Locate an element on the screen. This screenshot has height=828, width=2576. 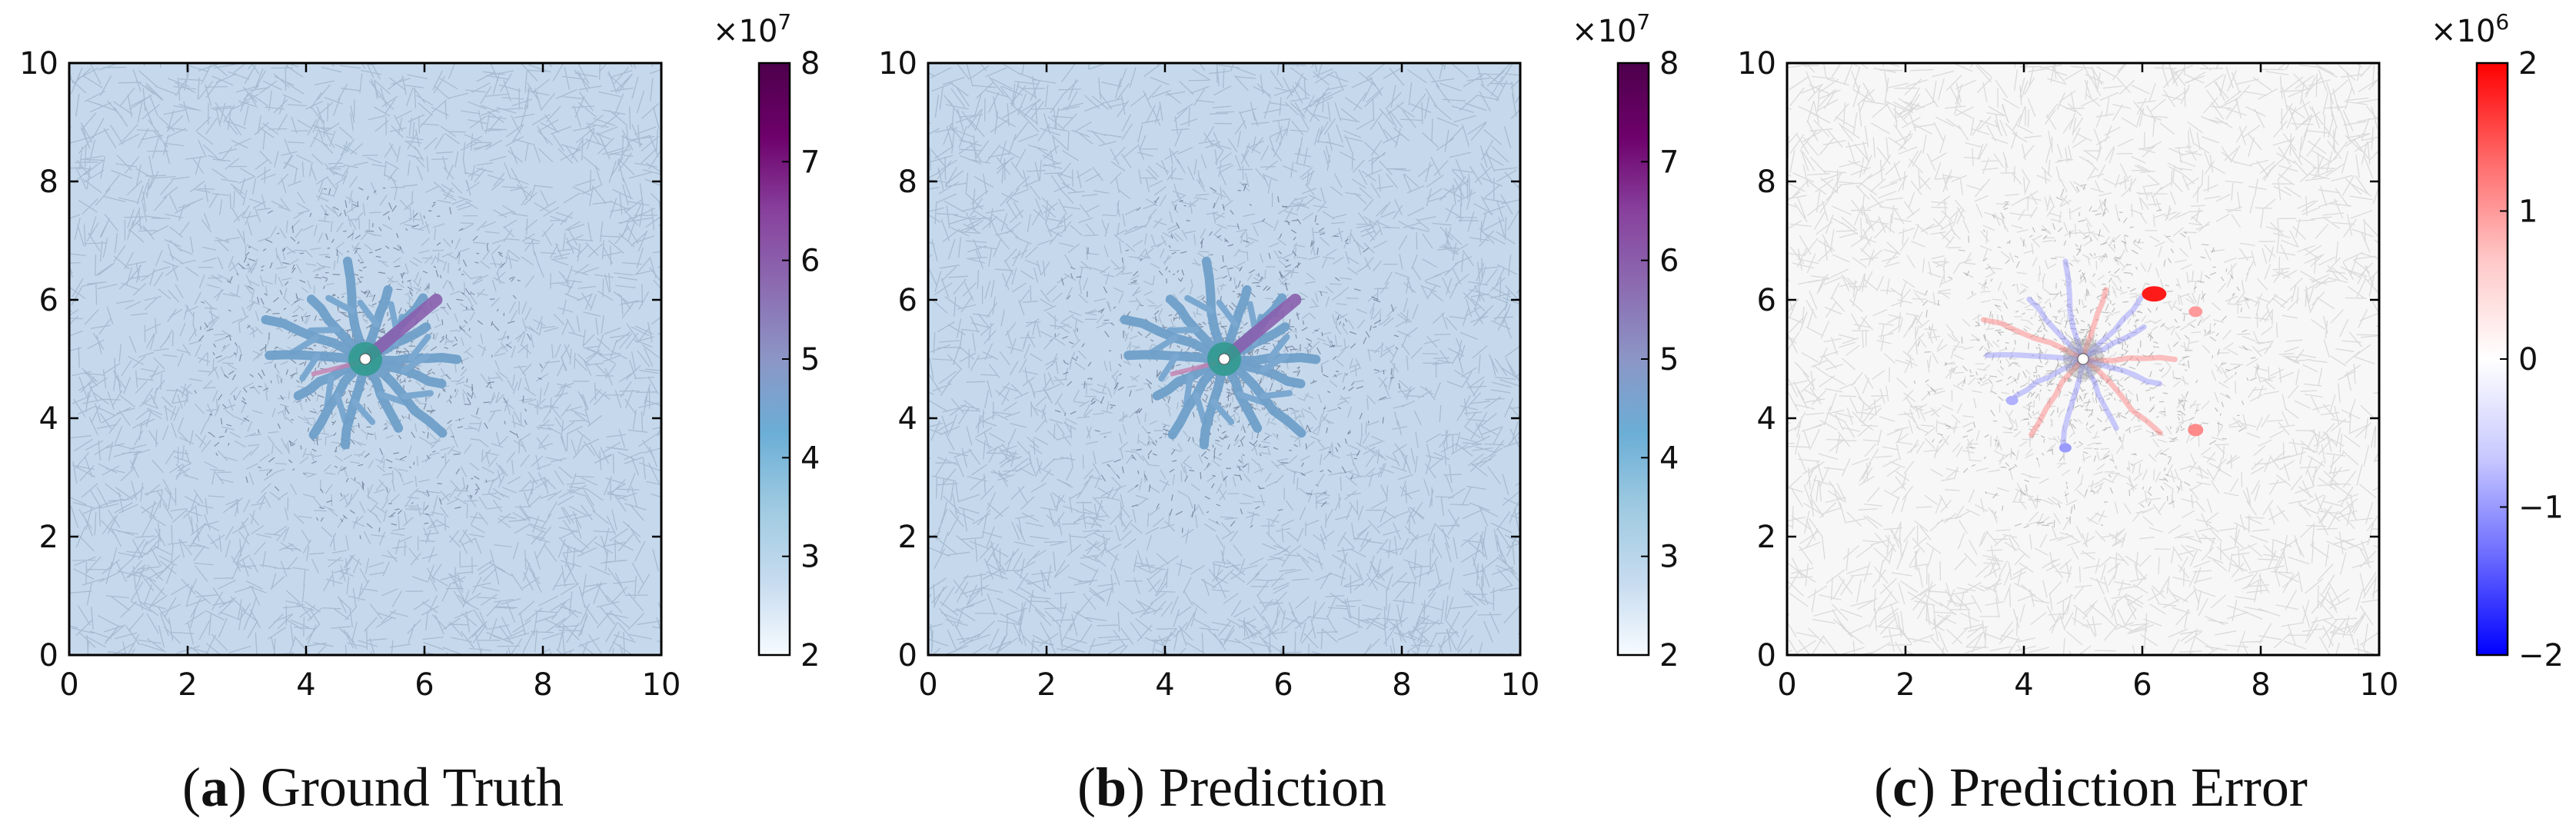
panel-caption: (c) Prediction Error is located at coordinates (2091, 787).